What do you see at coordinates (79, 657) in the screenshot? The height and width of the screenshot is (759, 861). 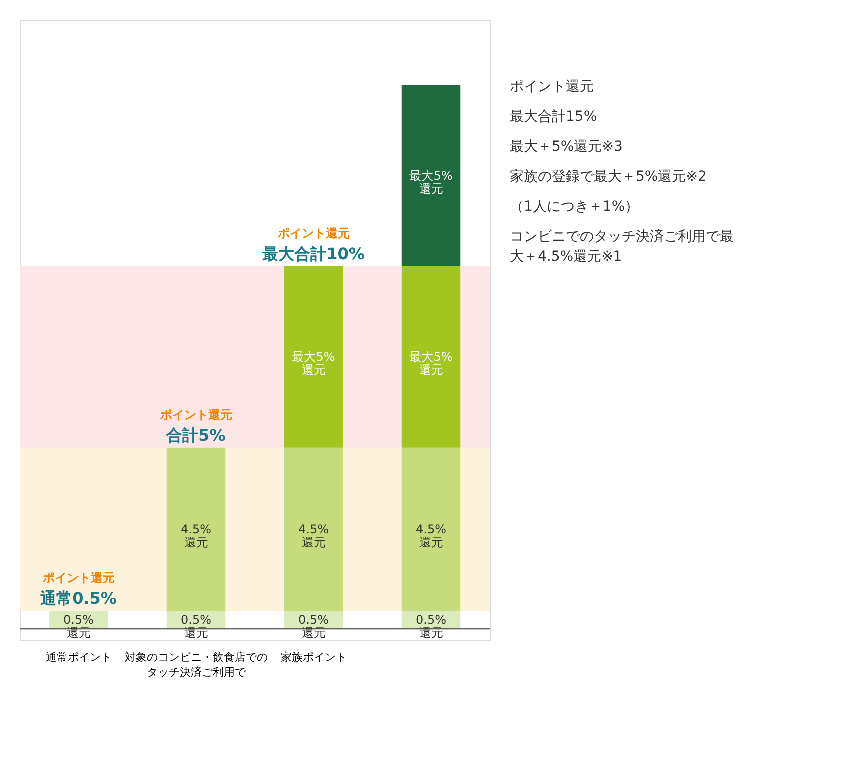 I see `x-tick-label: 通常ポイント` at bounding box center [79, 657].